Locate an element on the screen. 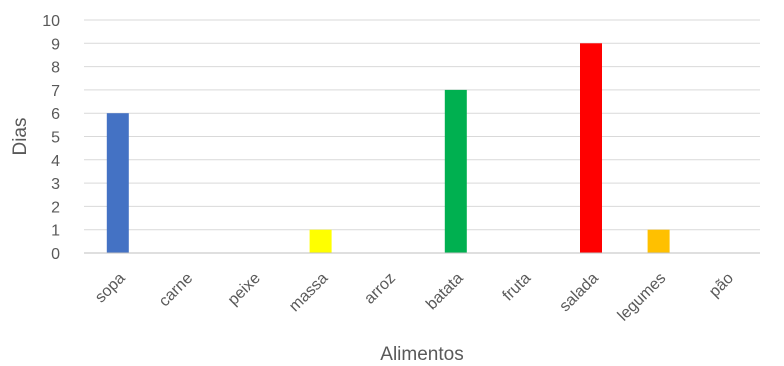  x-tick-label: fruta is located at coordinates (517, 287).